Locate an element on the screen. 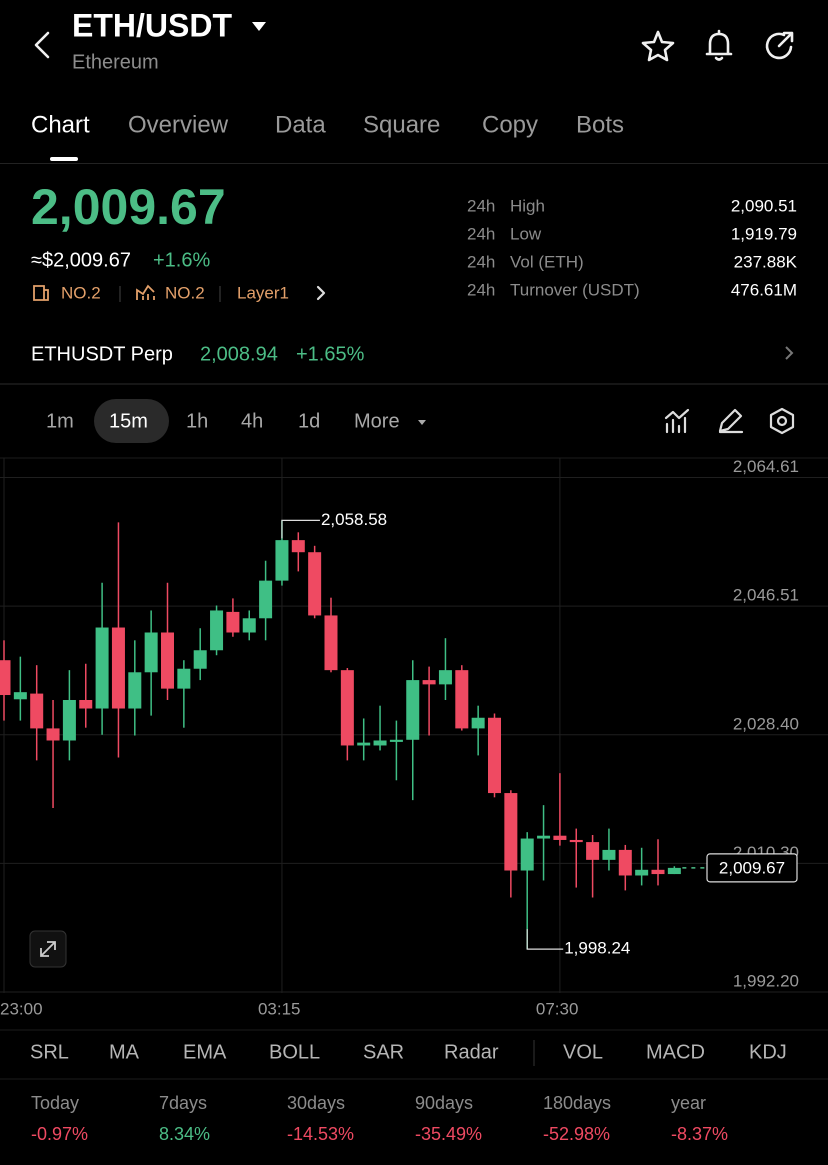 The image size is (828, 1165). stat-value: 476.61M is located at coordinates (764, 289).